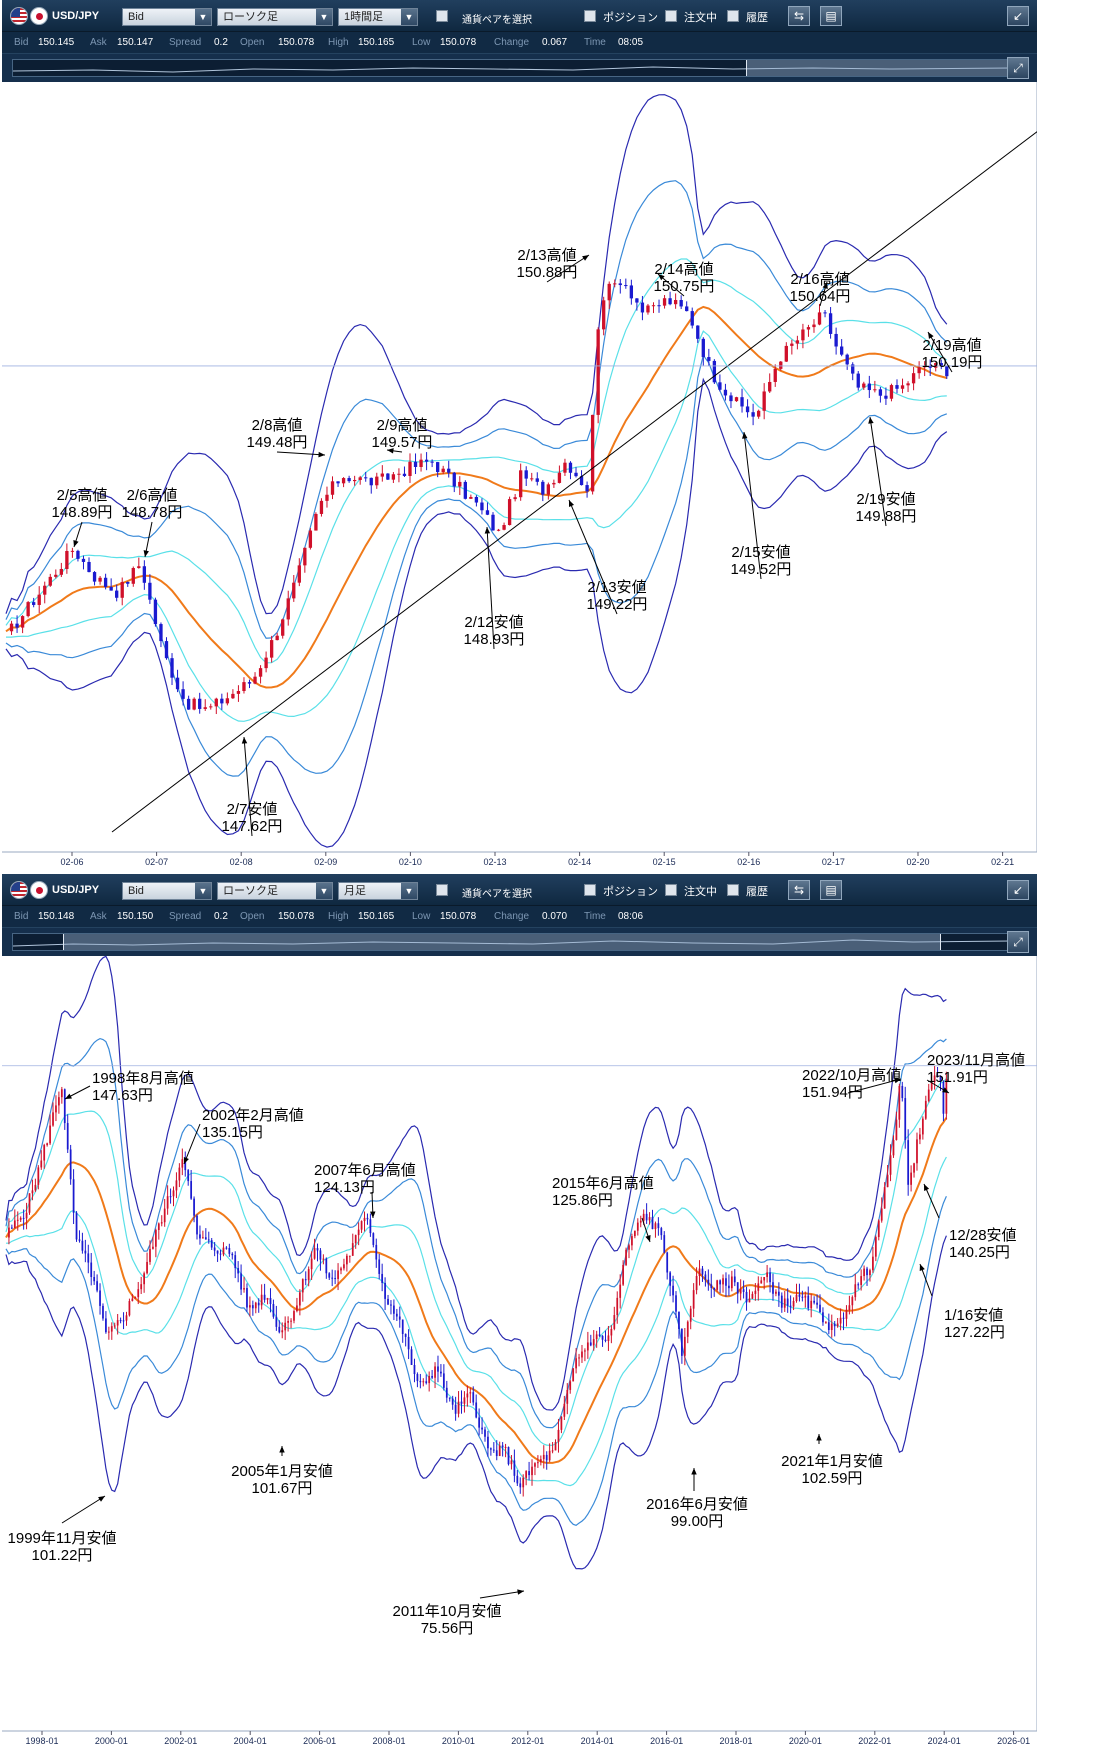  I want to click on navigator-sparkline, so click(512, 69).